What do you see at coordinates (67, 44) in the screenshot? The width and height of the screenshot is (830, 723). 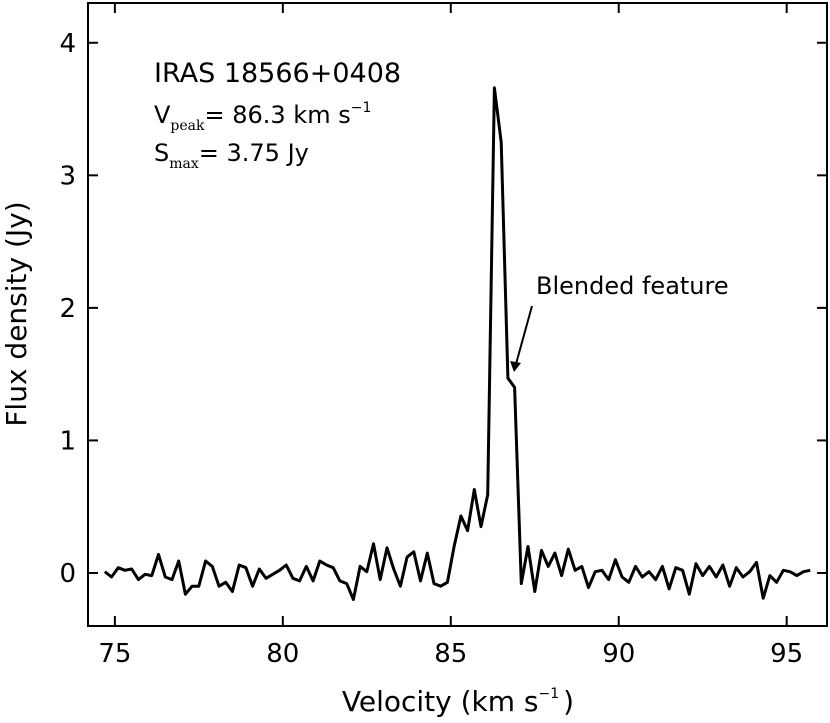 I see `y-tick-label: 4` at bounding box center [67, 44].